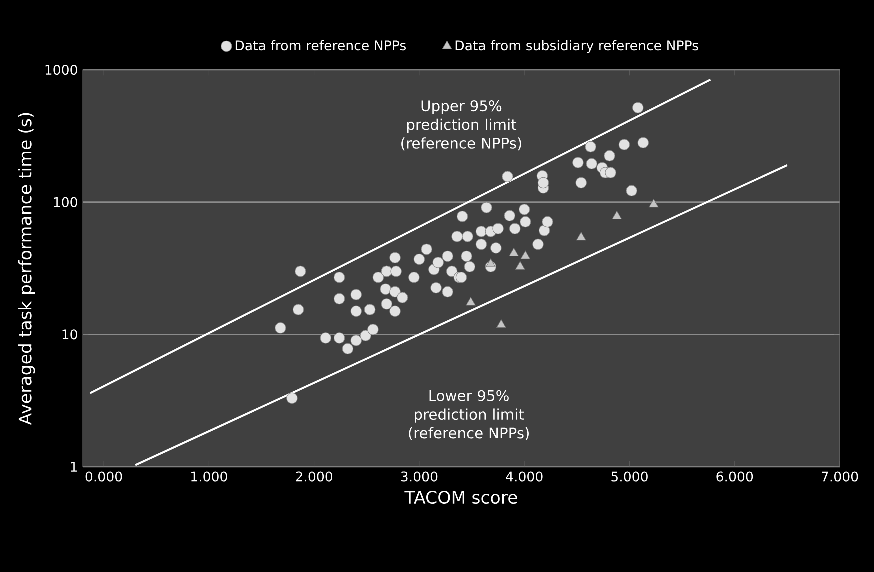 Image resolution: width=874 pixels, height=572 pixels. I want to click on x-tick-label: 6.000, so click(735, 477).